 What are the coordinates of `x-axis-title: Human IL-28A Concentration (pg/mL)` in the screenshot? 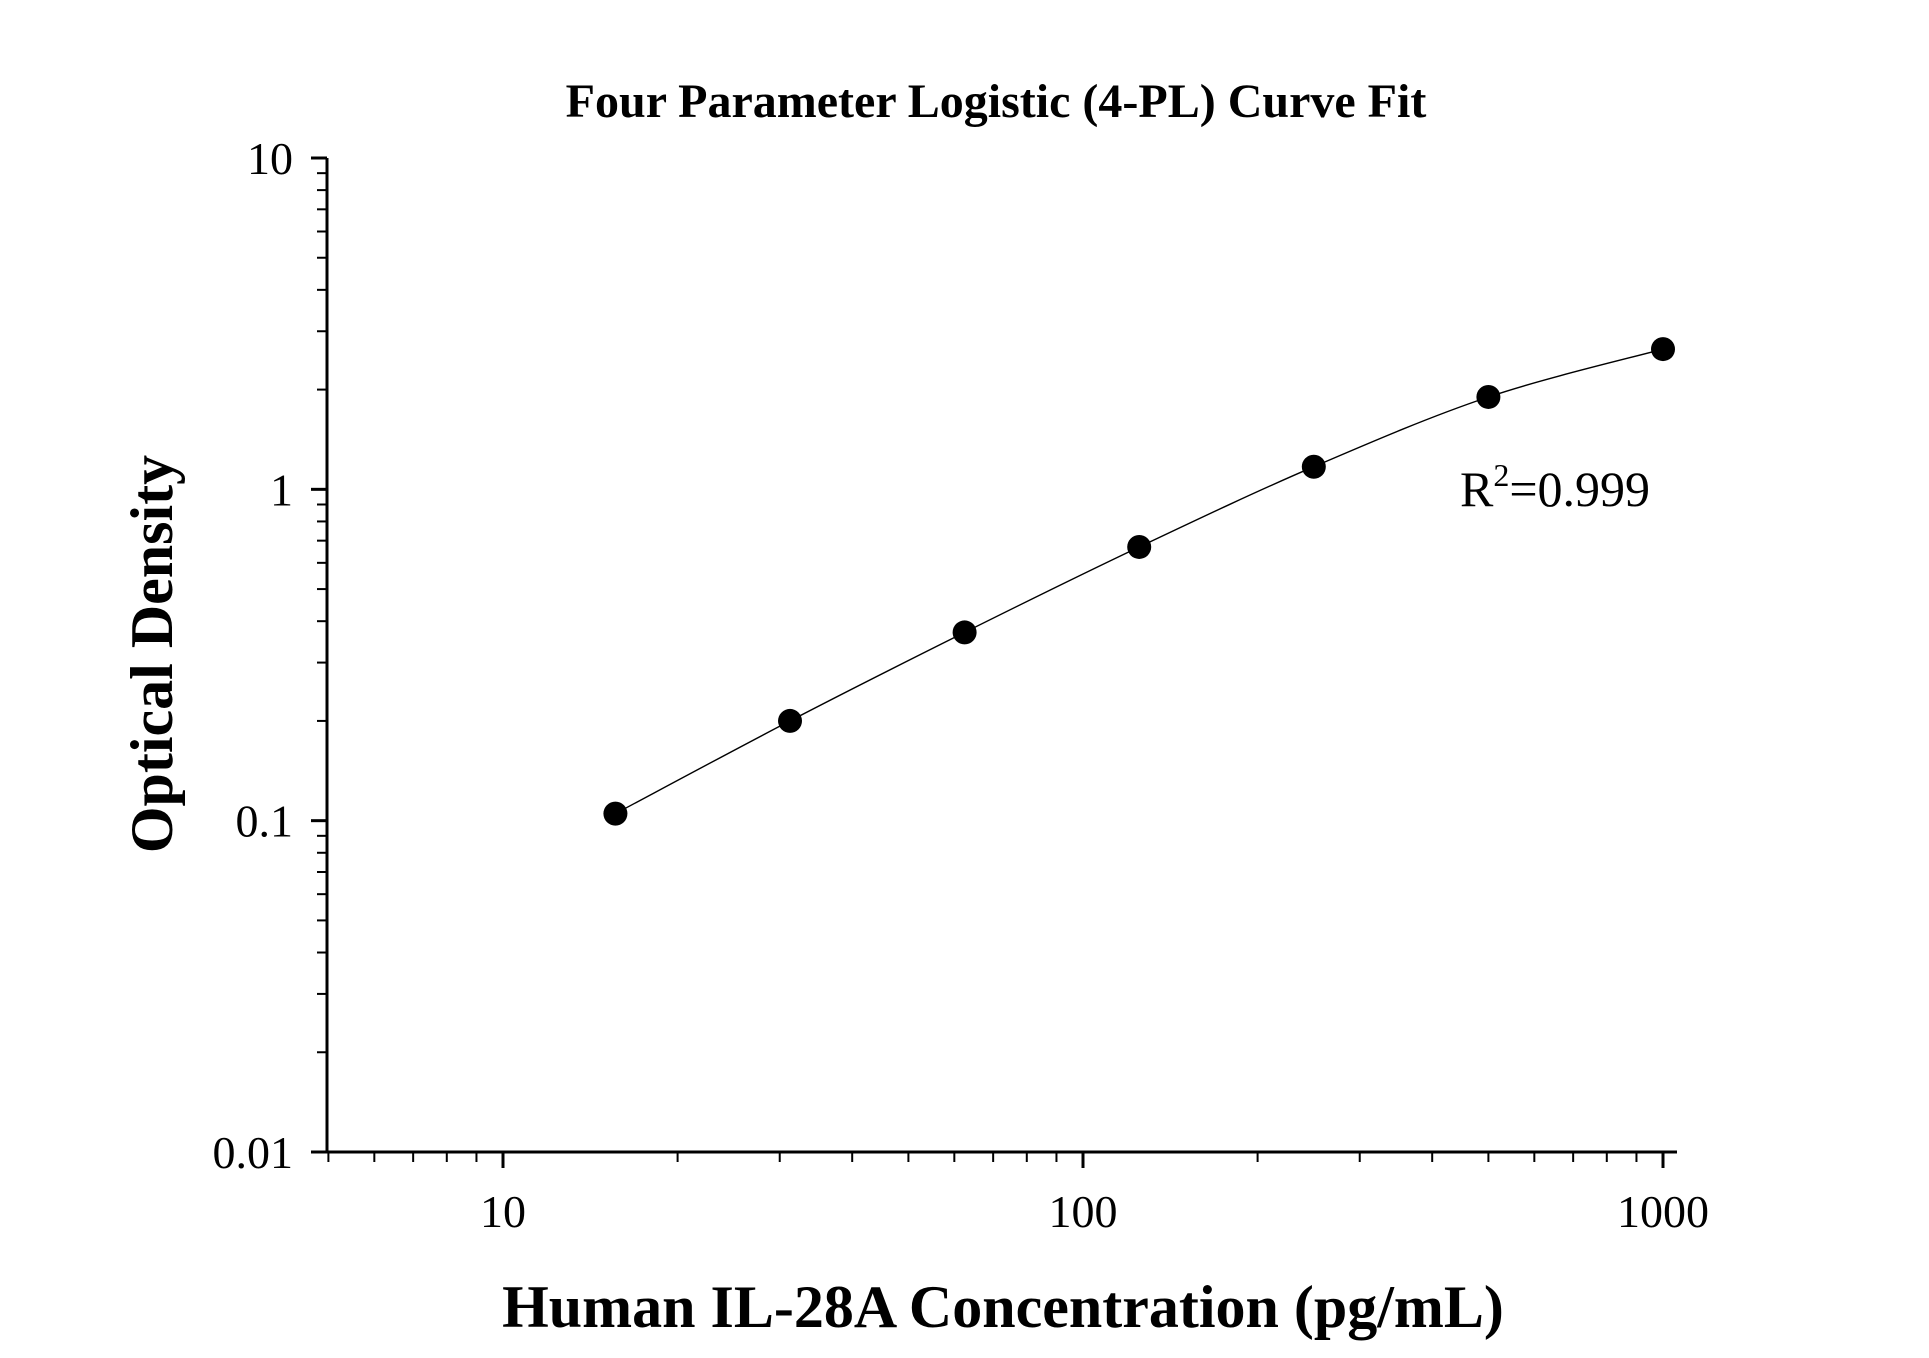 It's located at (1003, 1307).